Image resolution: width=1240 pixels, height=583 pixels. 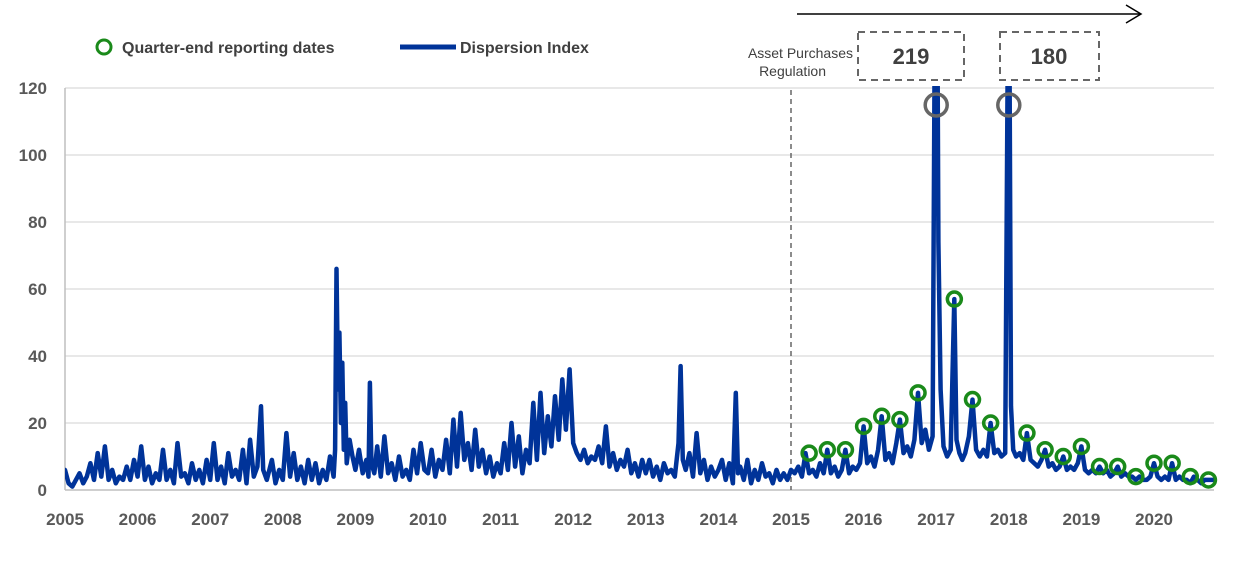 What do you see at coordinates (355, 519) in the screenshot?
I see `x-tick-label: 2009` at bounding box center [355, 519].